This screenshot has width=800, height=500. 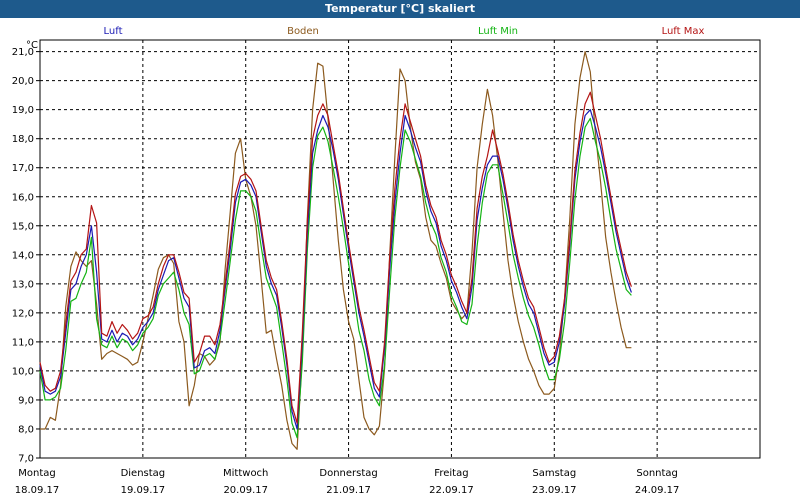 I want to click on y-tick-label: 11,0, so click(x=23, y=342).